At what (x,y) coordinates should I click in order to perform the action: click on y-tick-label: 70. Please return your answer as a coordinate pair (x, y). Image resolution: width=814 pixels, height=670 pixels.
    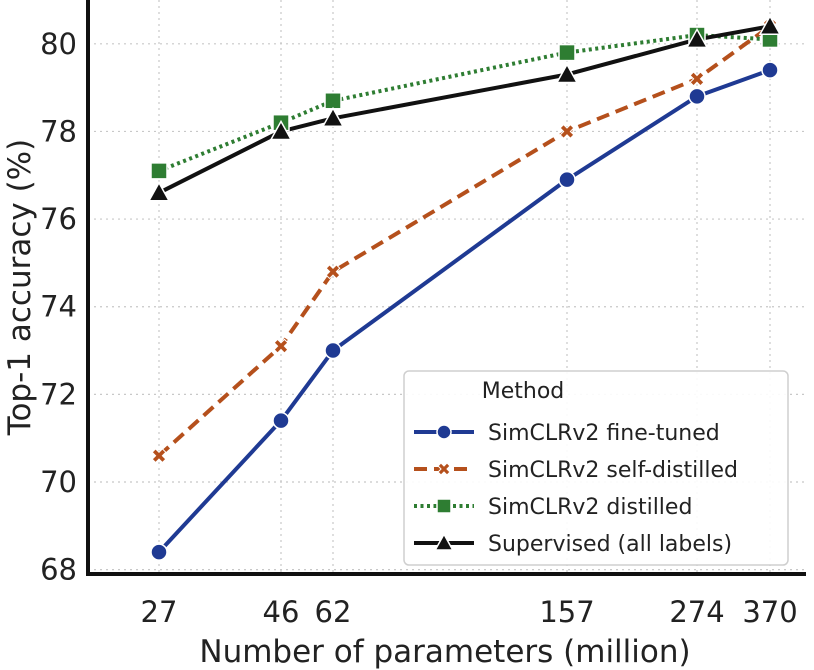
    Looking at the image, I should click on (58, 482).